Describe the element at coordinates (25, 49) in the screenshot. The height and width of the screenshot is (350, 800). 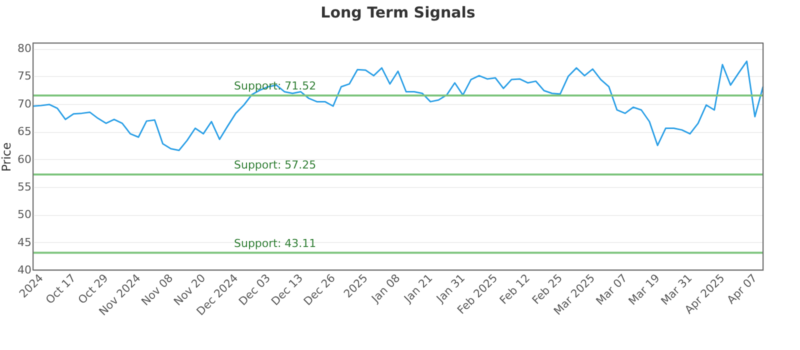
I see `y-tick-label: 80` at that location.